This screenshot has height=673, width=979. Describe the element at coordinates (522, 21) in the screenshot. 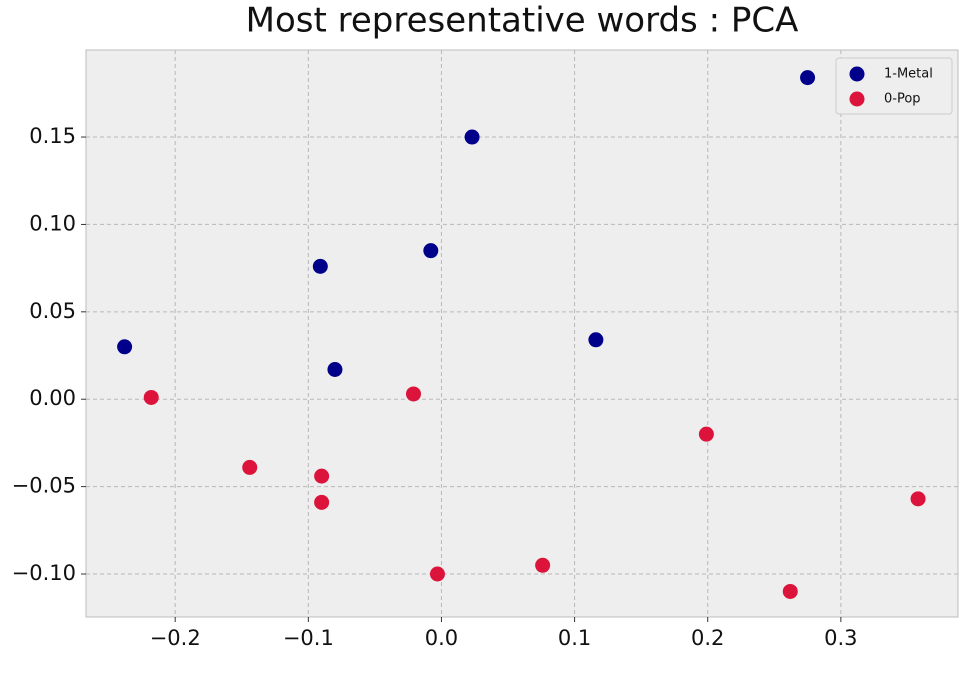

I see `chart-title: Most representative words : PCA` at that location.